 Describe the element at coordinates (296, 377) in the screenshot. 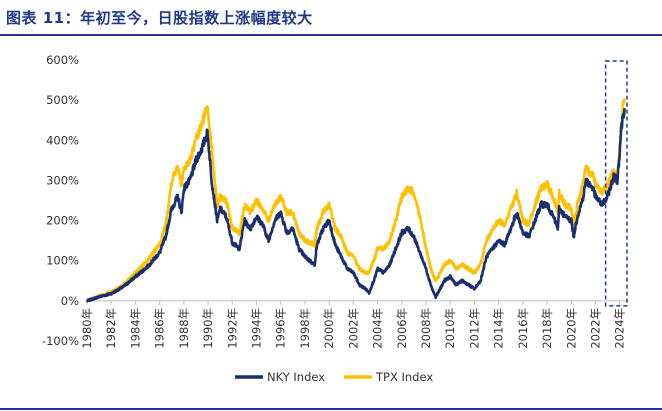

I see `legend-label-nky: NKY Index` at that location.